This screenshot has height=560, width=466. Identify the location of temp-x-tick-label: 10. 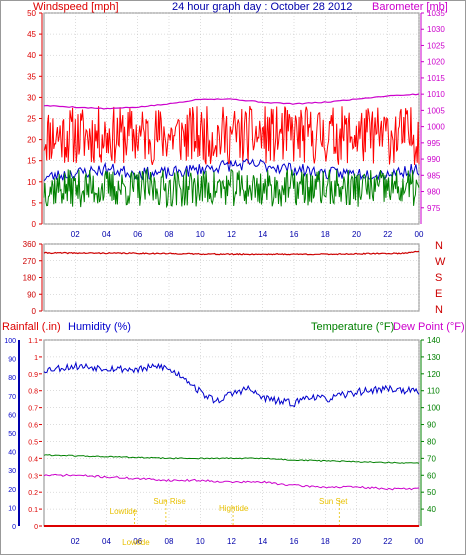
(200, 541).